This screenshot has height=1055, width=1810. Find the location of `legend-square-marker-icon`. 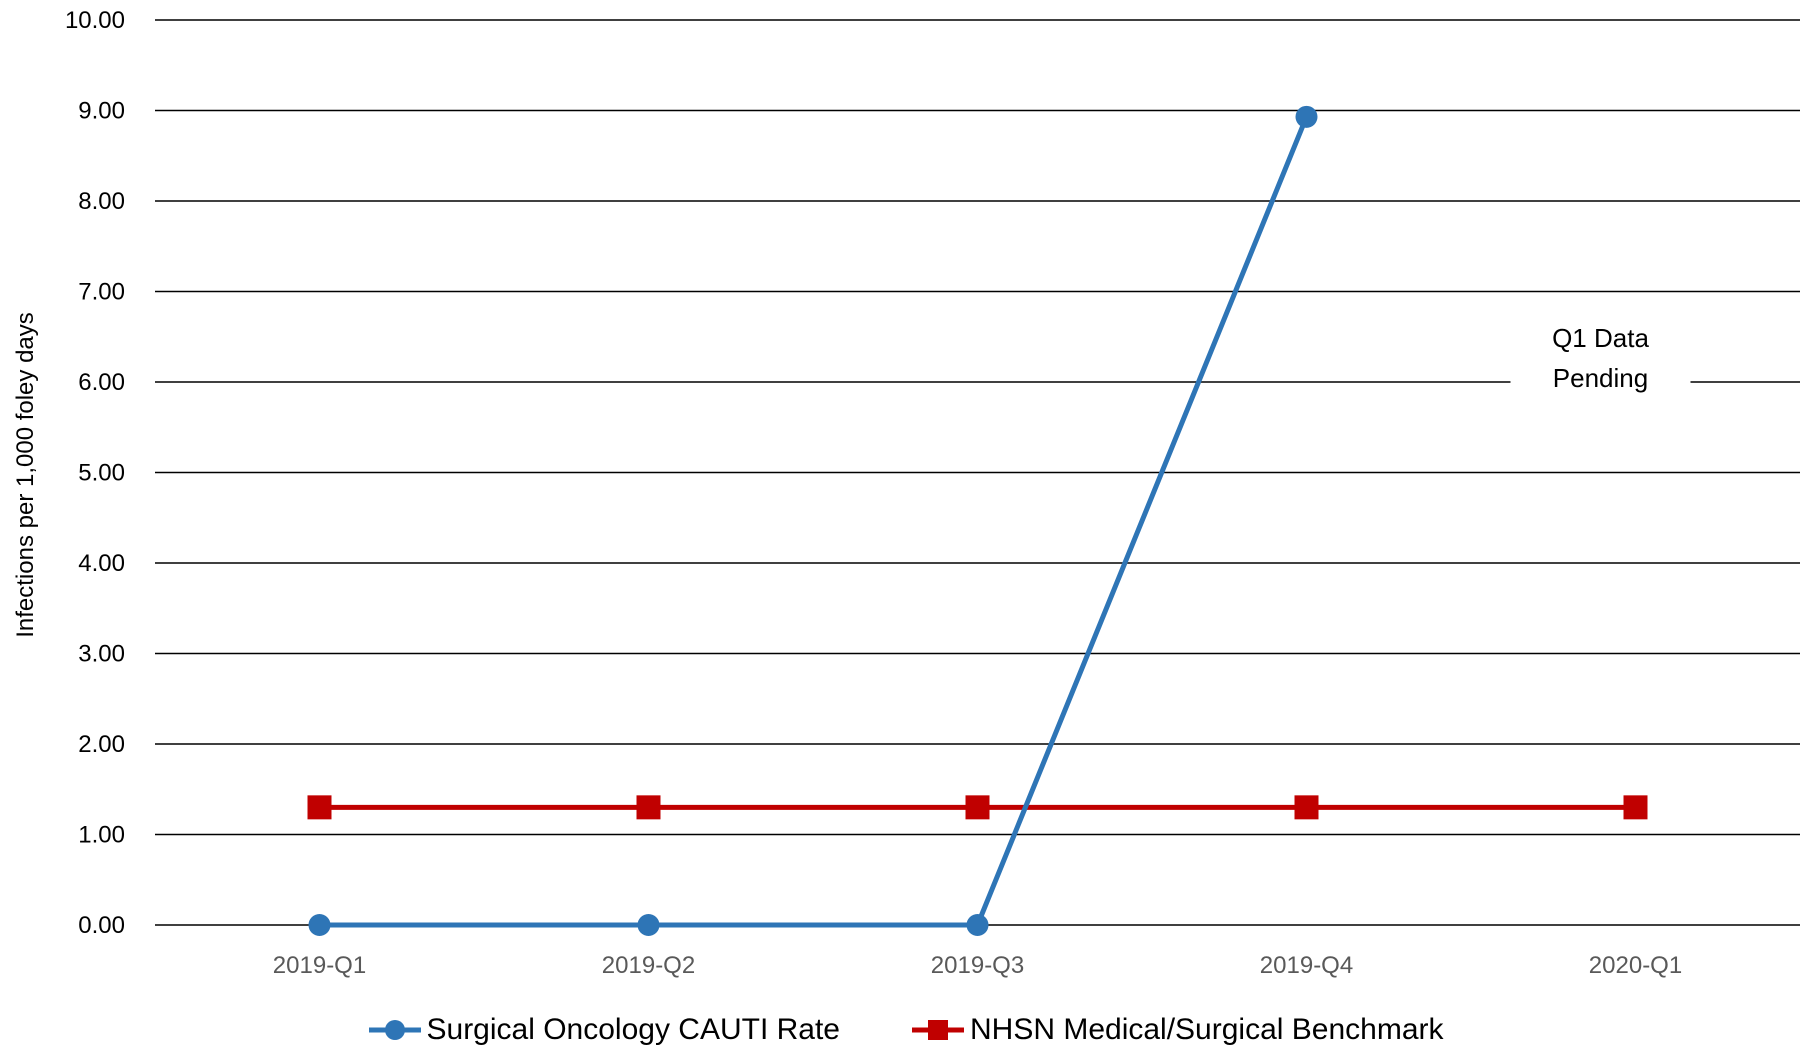

legend-square-marker-icon is located at coordinates (938, 1030).